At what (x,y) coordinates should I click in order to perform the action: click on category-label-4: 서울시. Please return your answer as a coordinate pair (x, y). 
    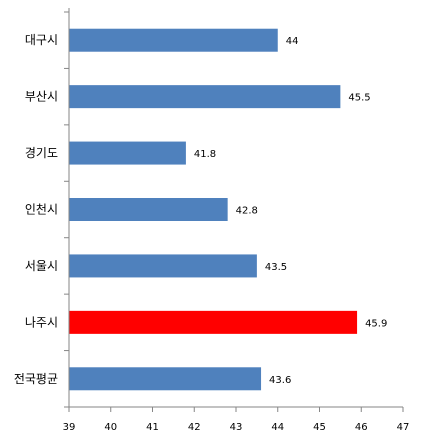
    Looking at the image, I should click on (41, 266).